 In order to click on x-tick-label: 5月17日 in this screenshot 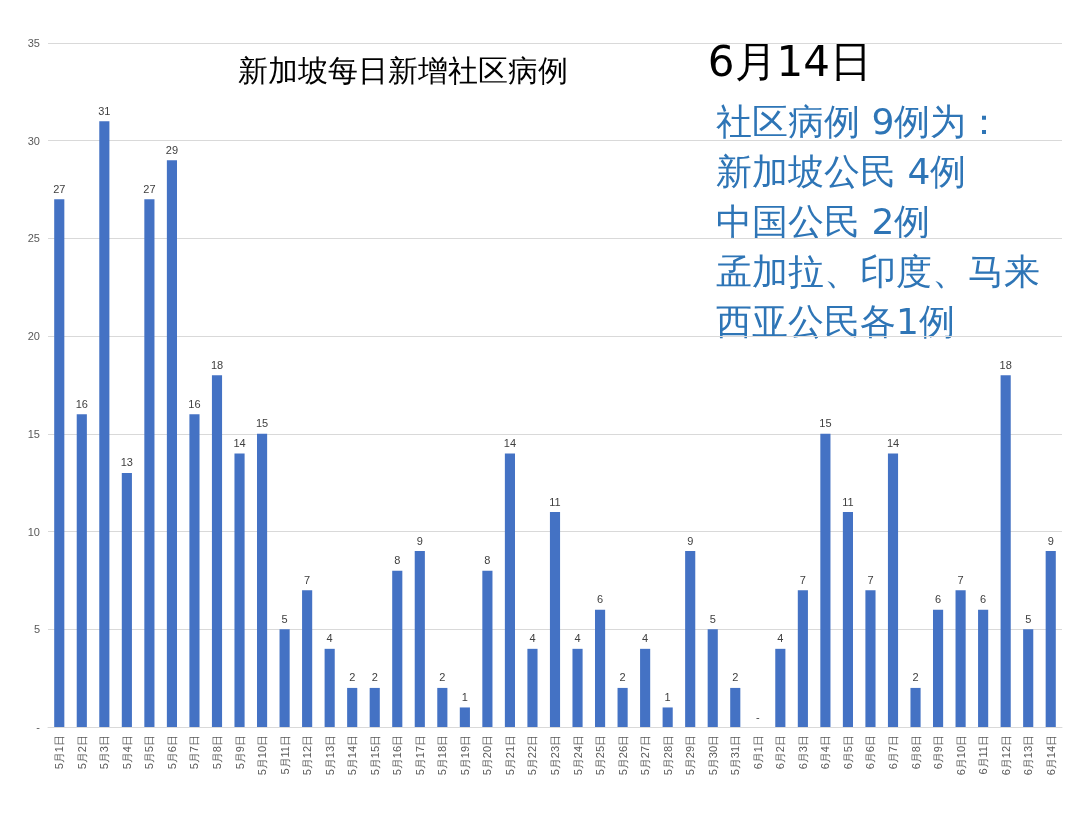, I will do `click(419, 755)`.